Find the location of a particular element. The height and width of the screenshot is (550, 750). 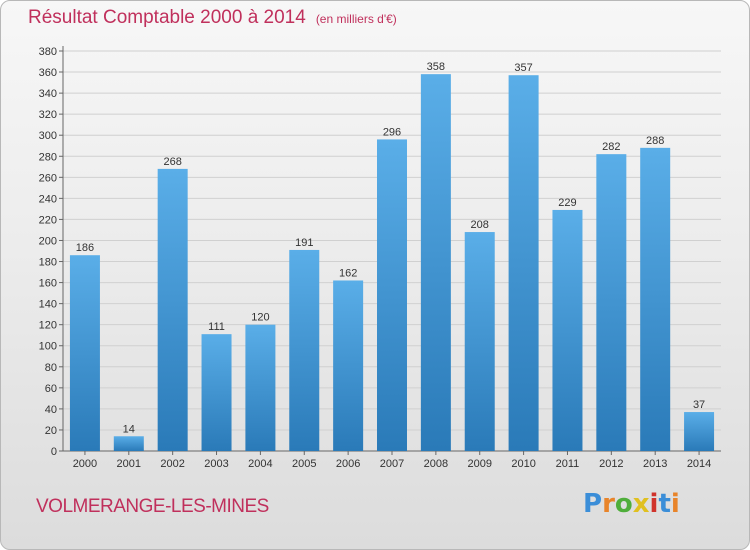

x-tick-label: 2004 is located at coordinates (260, 464).